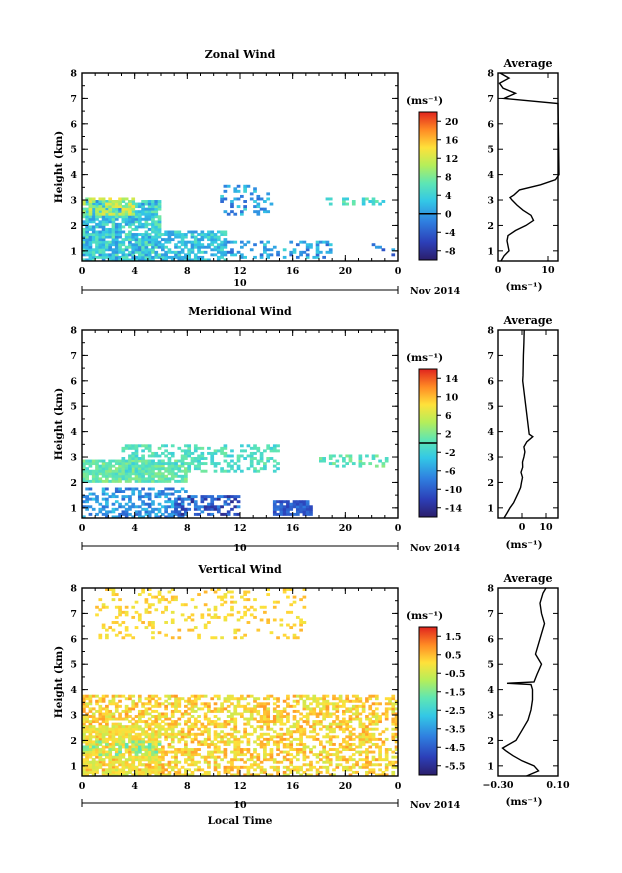 The width and height of the screenshot is (622, 873). Describe the element at coordinates (451, 159) in the screenshot. I see `colorbar-tick-label: 12` at that location.